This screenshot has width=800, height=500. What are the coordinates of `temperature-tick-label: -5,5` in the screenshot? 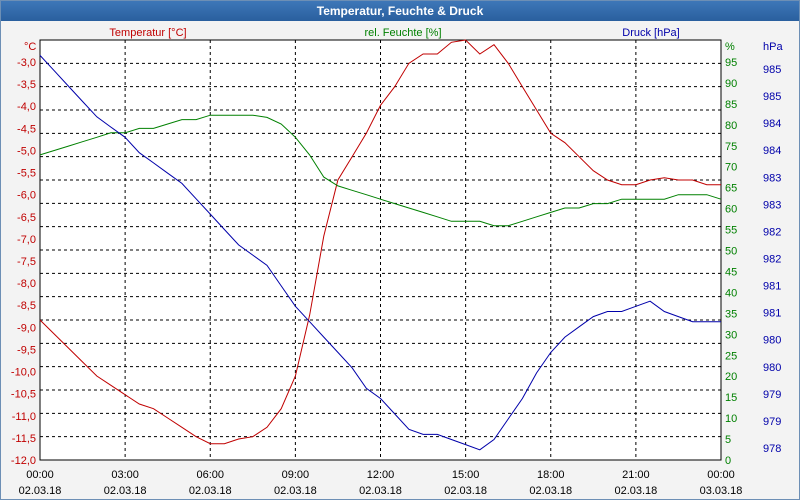 It's located at (26, 174).